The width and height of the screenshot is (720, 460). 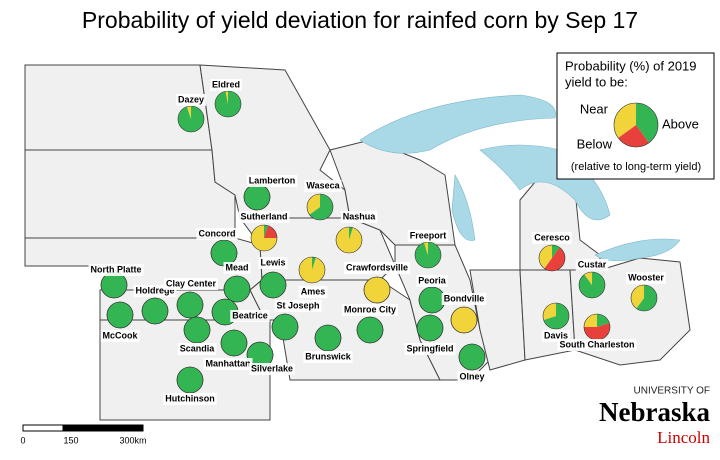 What do you see at coordinates (70, 440) in the screenshot?
I see `scale-label: 150` at bounding box center [70, 440].